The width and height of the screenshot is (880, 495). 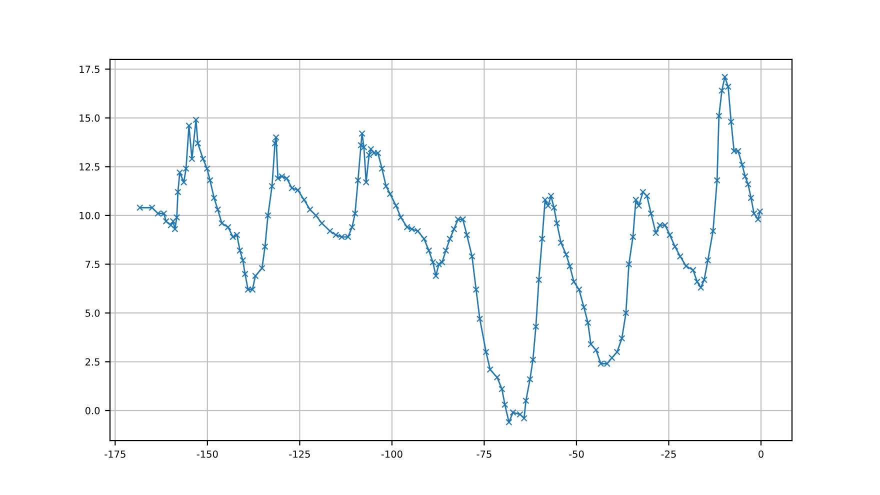 What do you see at coordinates (391, 454) in the screenshot?
I see `x-tick-label: -100` at bounding box center [391, 454].